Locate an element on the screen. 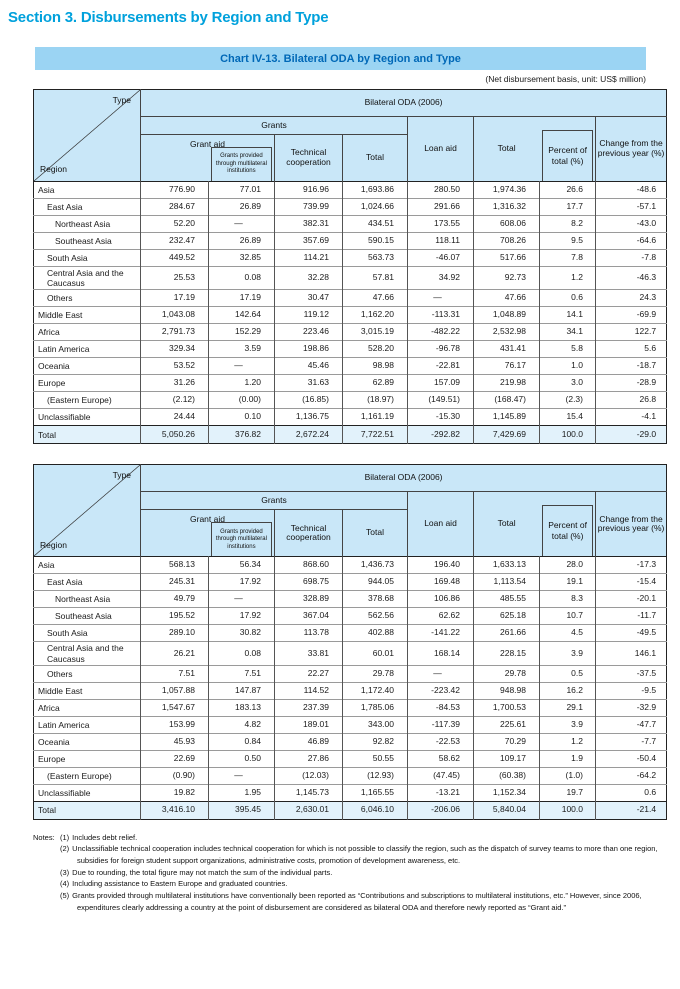 The image size is (680, 989). value-cell: 17.7 is located at coordinates (567, 207).